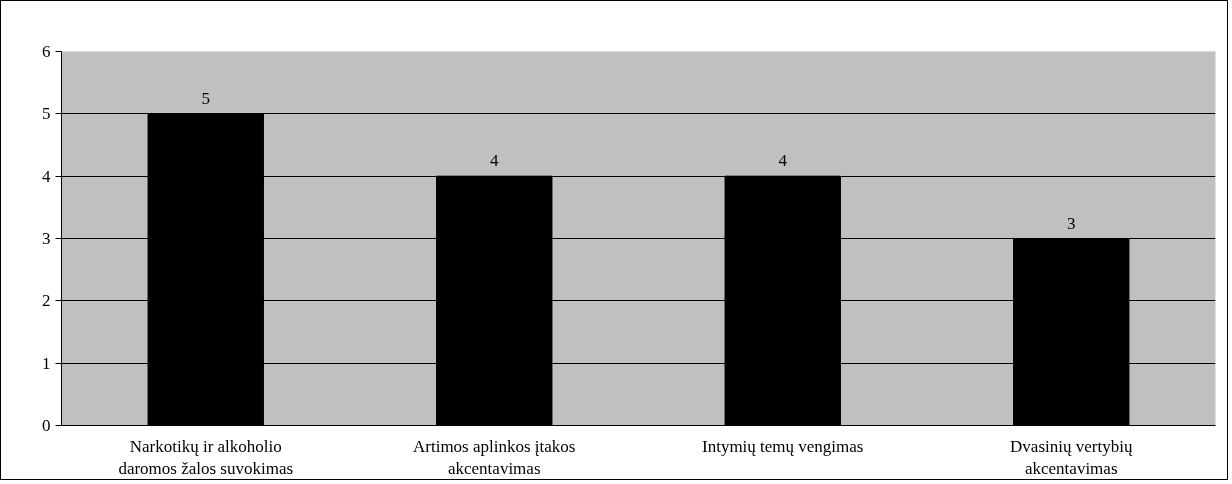 Image resolution: width=1232 pixels, height=484 pixels. Describe the element at coordinates (46, 425) in the screenshot. I see `y-tick-label: 0` at that location.